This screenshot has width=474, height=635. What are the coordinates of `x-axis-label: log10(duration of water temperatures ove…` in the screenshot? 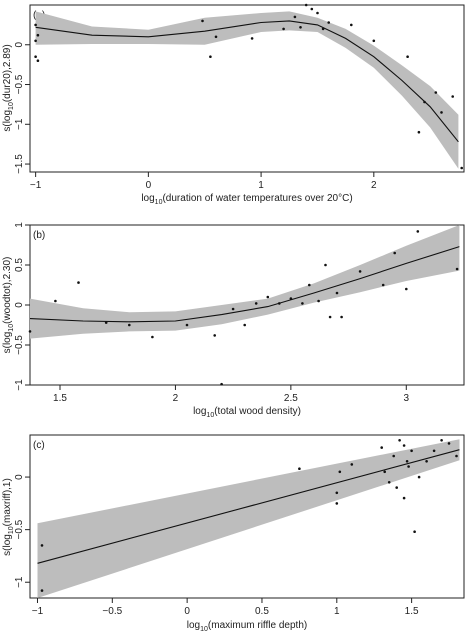 It's located at (246, 199).